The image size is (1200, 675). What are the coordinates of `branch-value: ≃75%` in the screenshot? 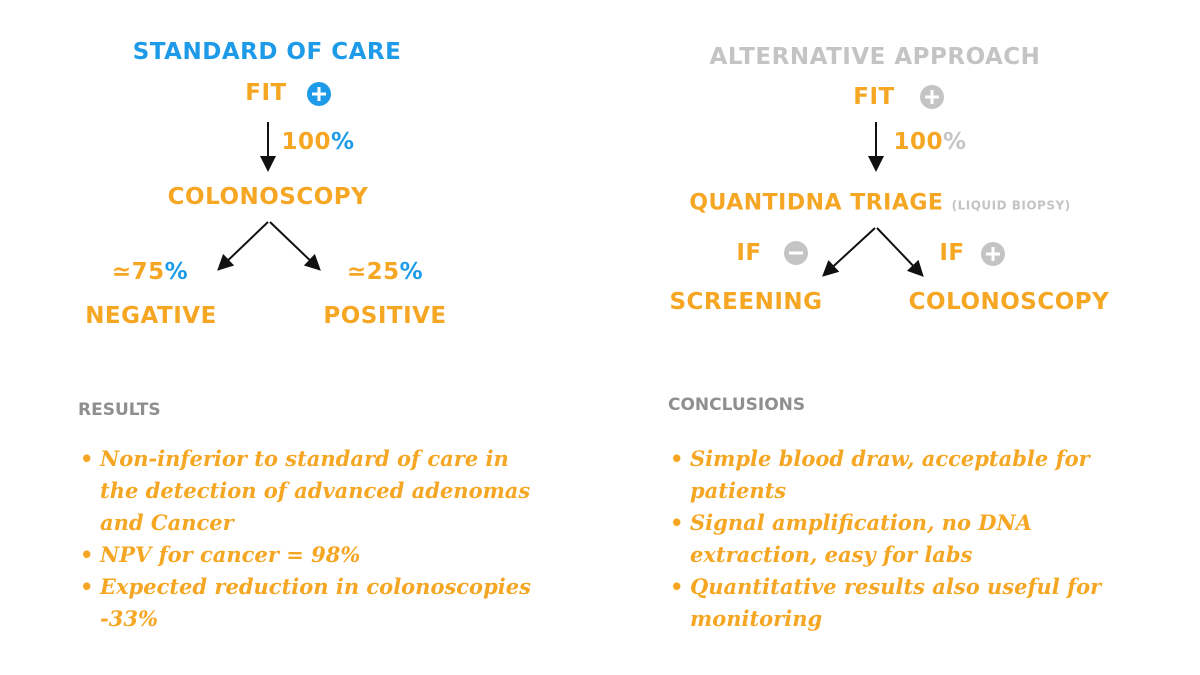 It's located at (150, 272).